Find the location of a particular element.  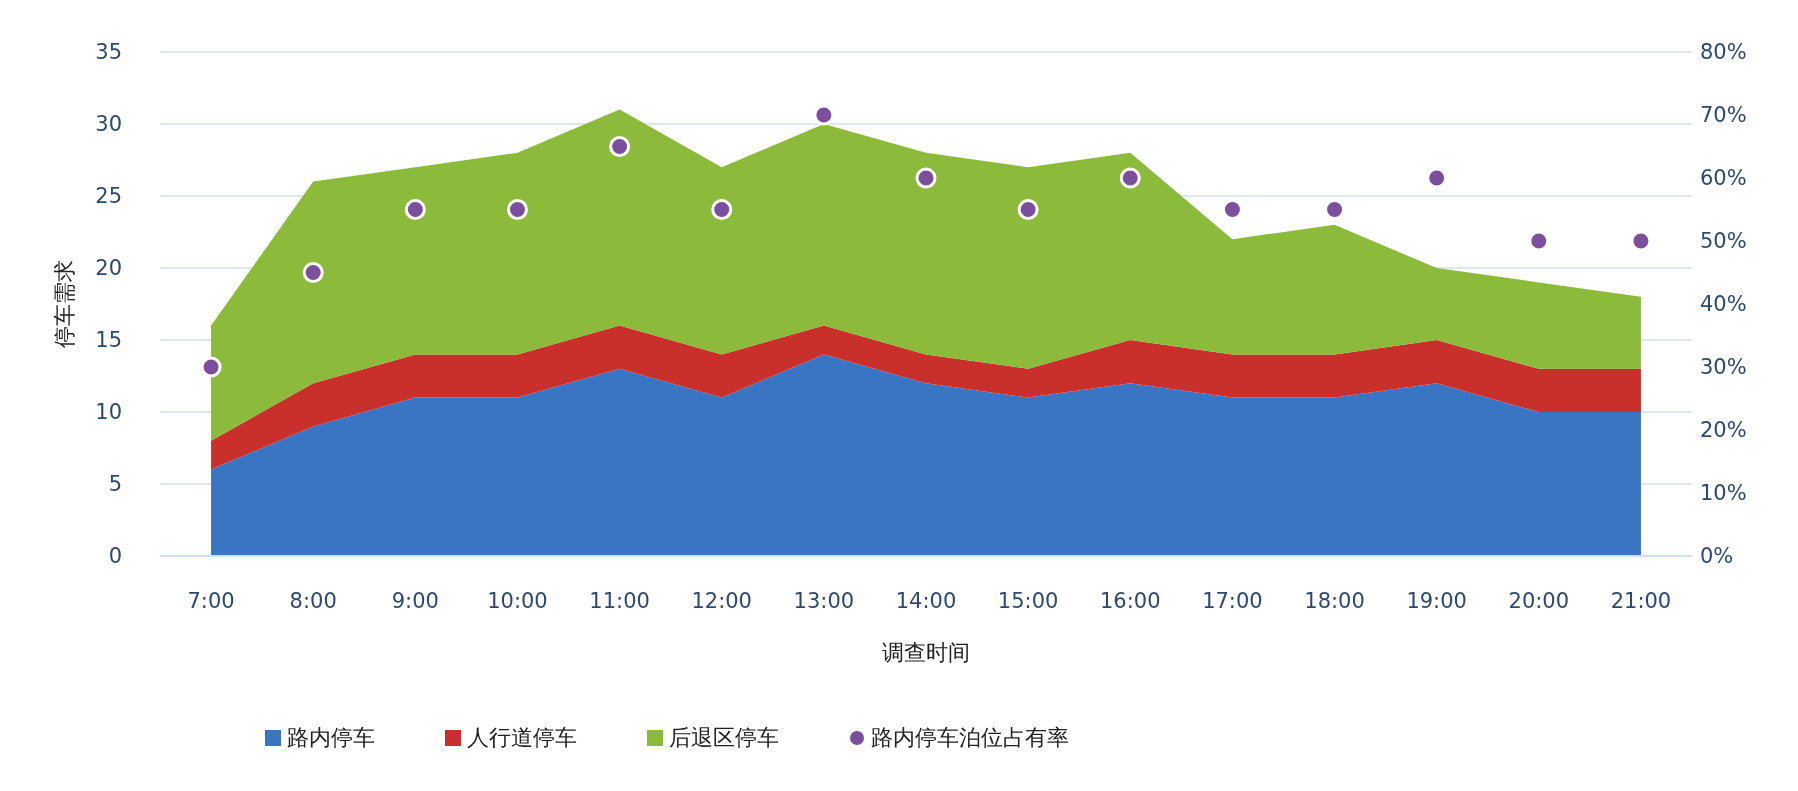

x-tick-label: 14:00 is located at coordinates (926, 601).